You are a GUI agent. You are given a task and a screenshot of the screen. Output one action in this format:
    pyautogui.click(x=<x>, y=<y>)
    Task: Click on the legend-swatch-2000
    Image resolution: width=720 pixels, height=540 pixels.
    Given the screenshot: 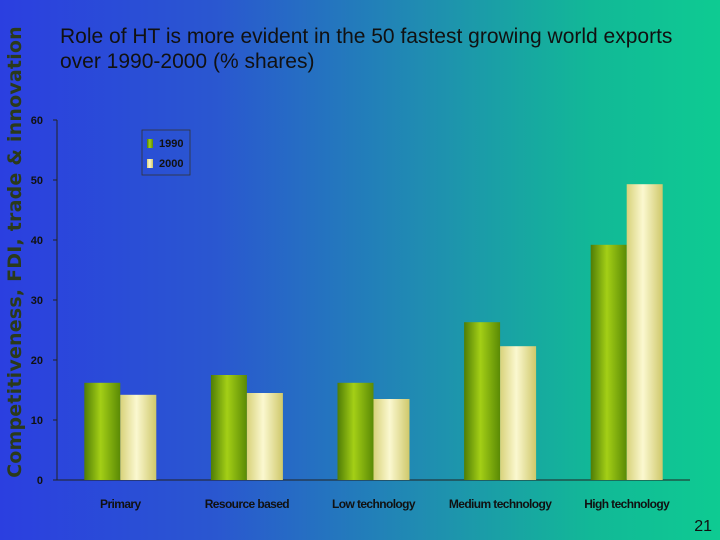 What is the action you would take?
    pyautogui.click(x=150, y=163)
    